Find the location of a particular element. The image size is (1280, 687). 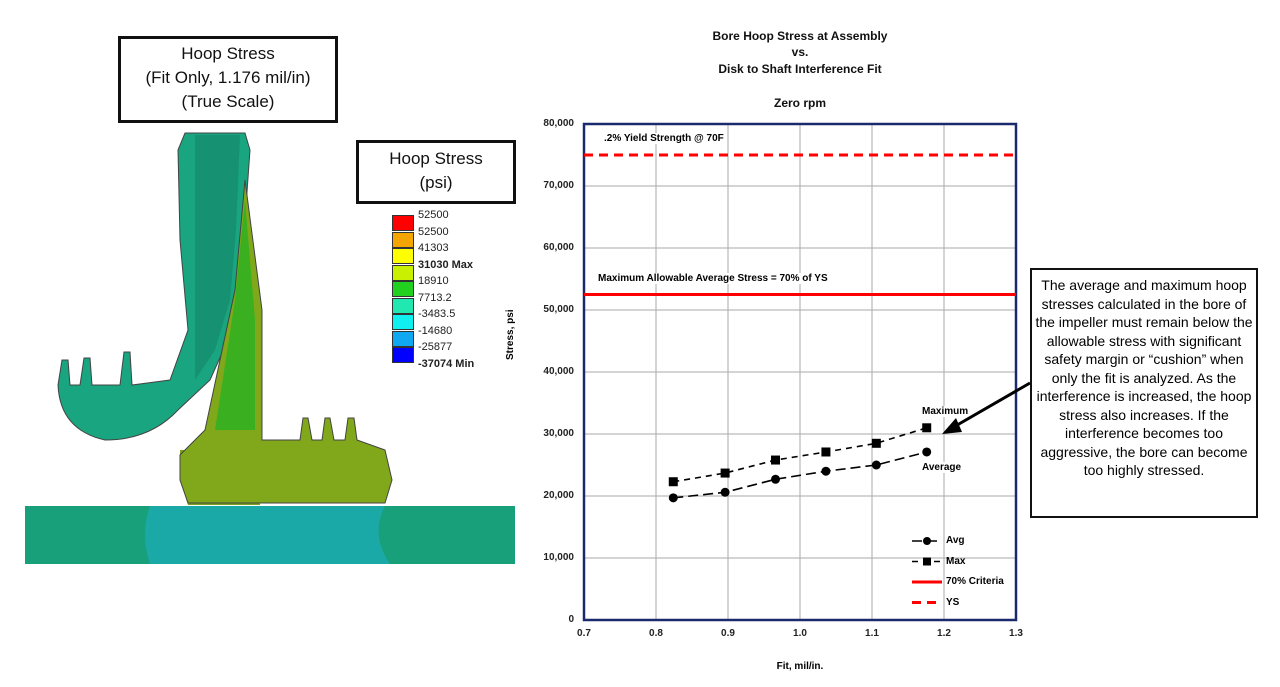

legend-title-line2: (psi) is located at coordinates (436, 182).